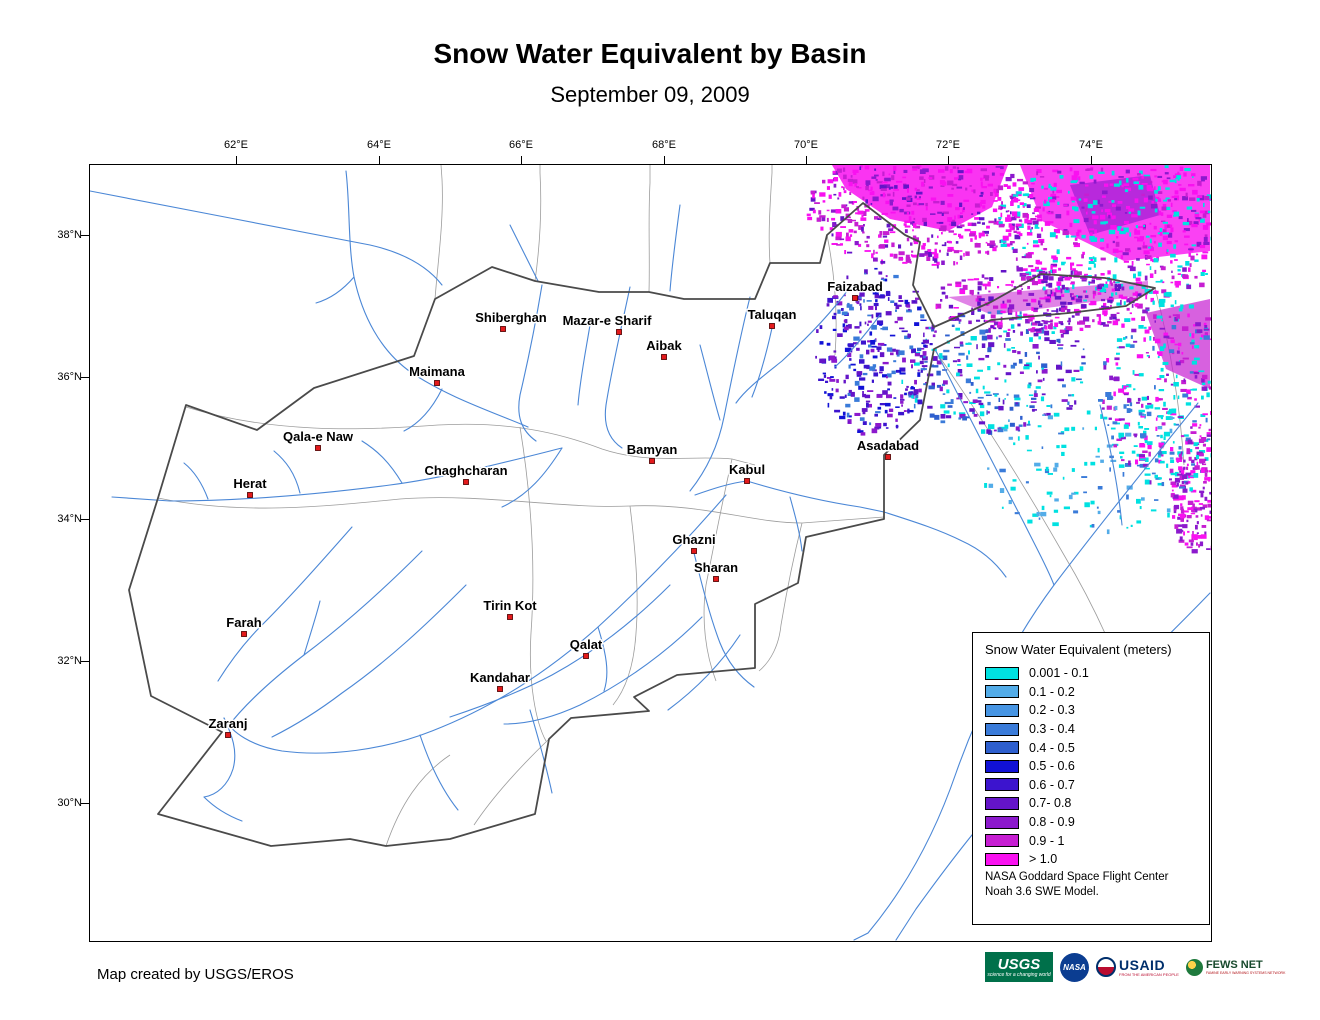 This screenshot has width=1320, height=1020. Describe the element at coordinates (693, 539) in the screenshot. I see `city-label: Ghazni` at that location.